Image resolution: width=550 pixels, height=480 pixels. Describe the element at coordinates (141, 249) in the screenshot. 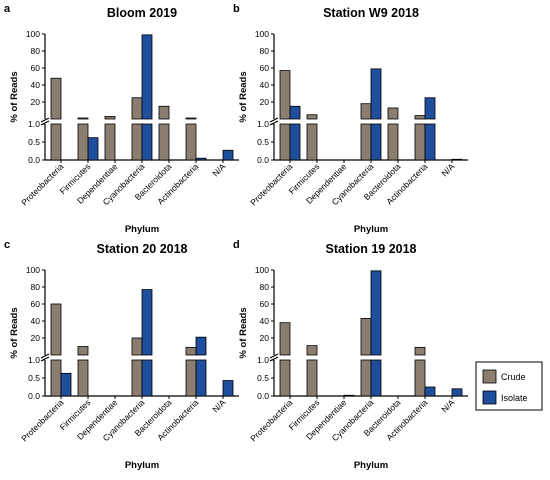

I see `chart-title: Station 20 2018` at that location.